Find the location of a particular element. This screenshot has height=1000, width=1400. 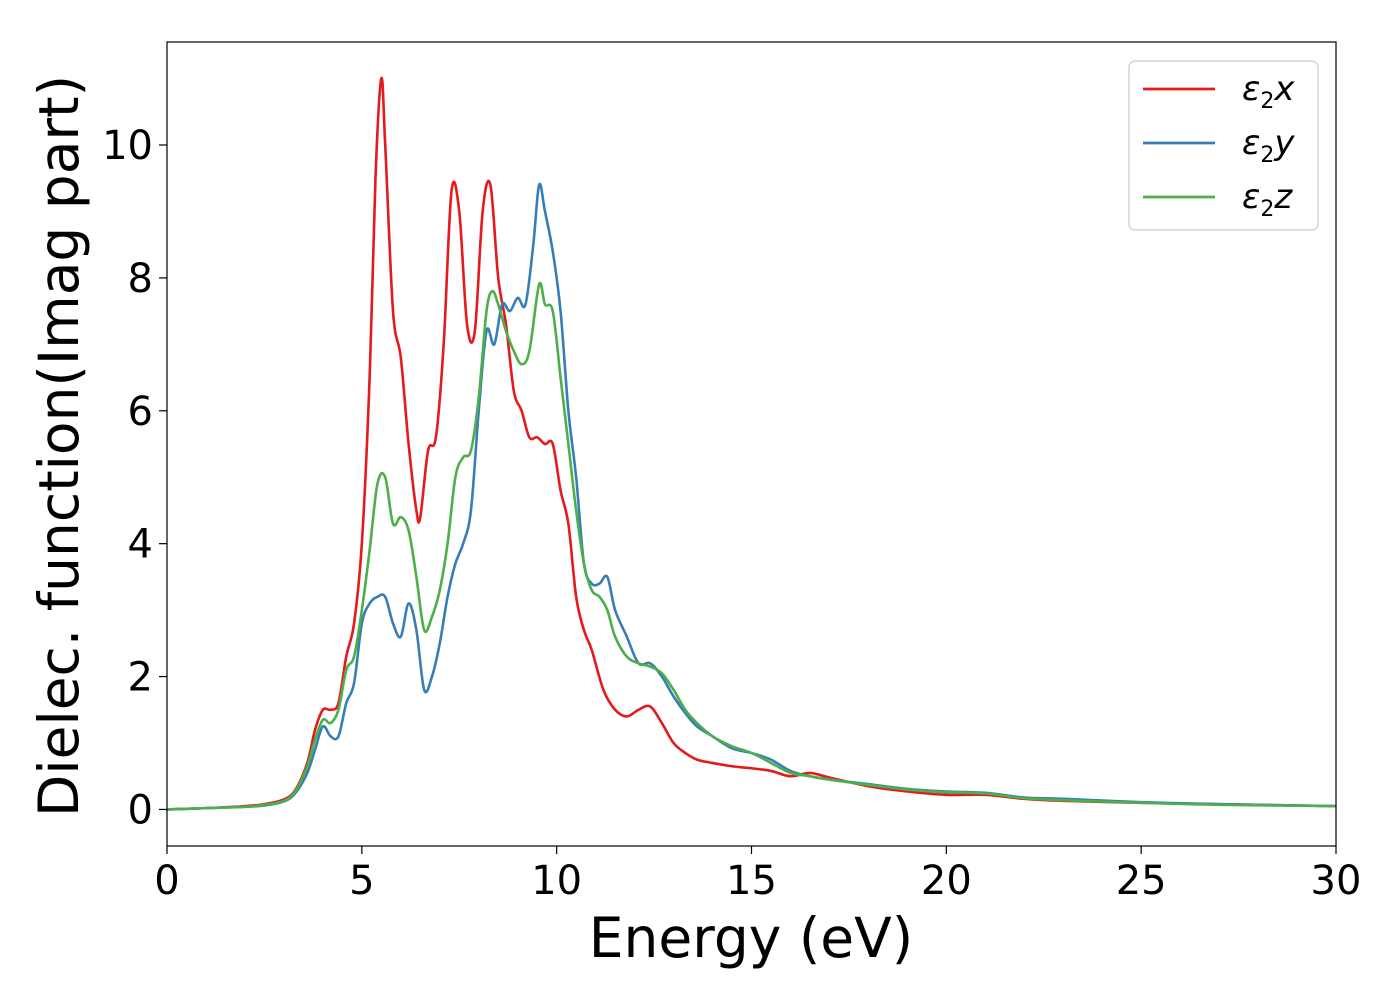

y-axis-label: Dielec. function(Imag part) is located at coordinates (59, 446).